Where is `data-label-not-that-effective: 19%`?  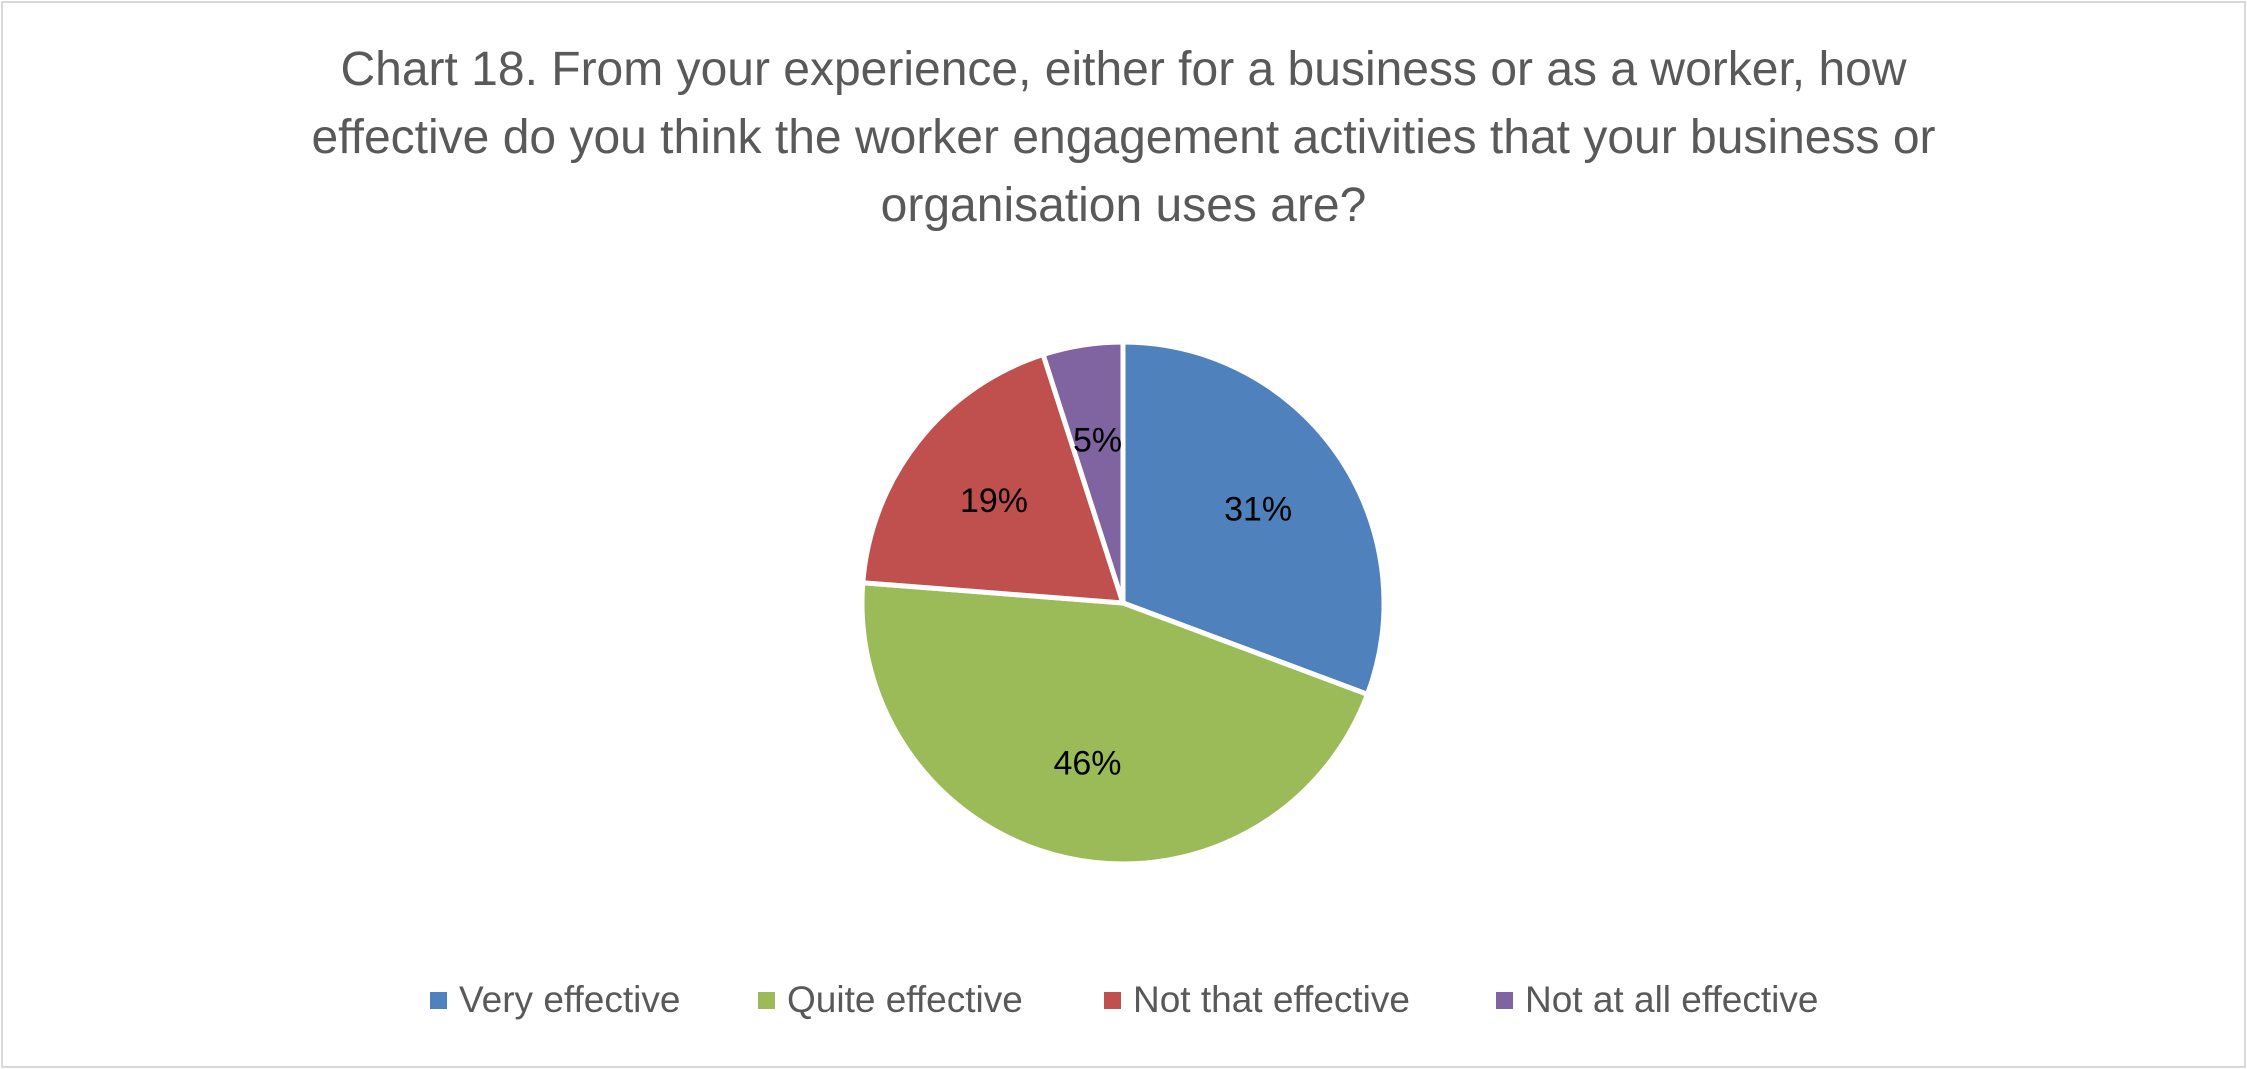
data-label-not-that-effective: 19% is located at coordinates (994, 501).